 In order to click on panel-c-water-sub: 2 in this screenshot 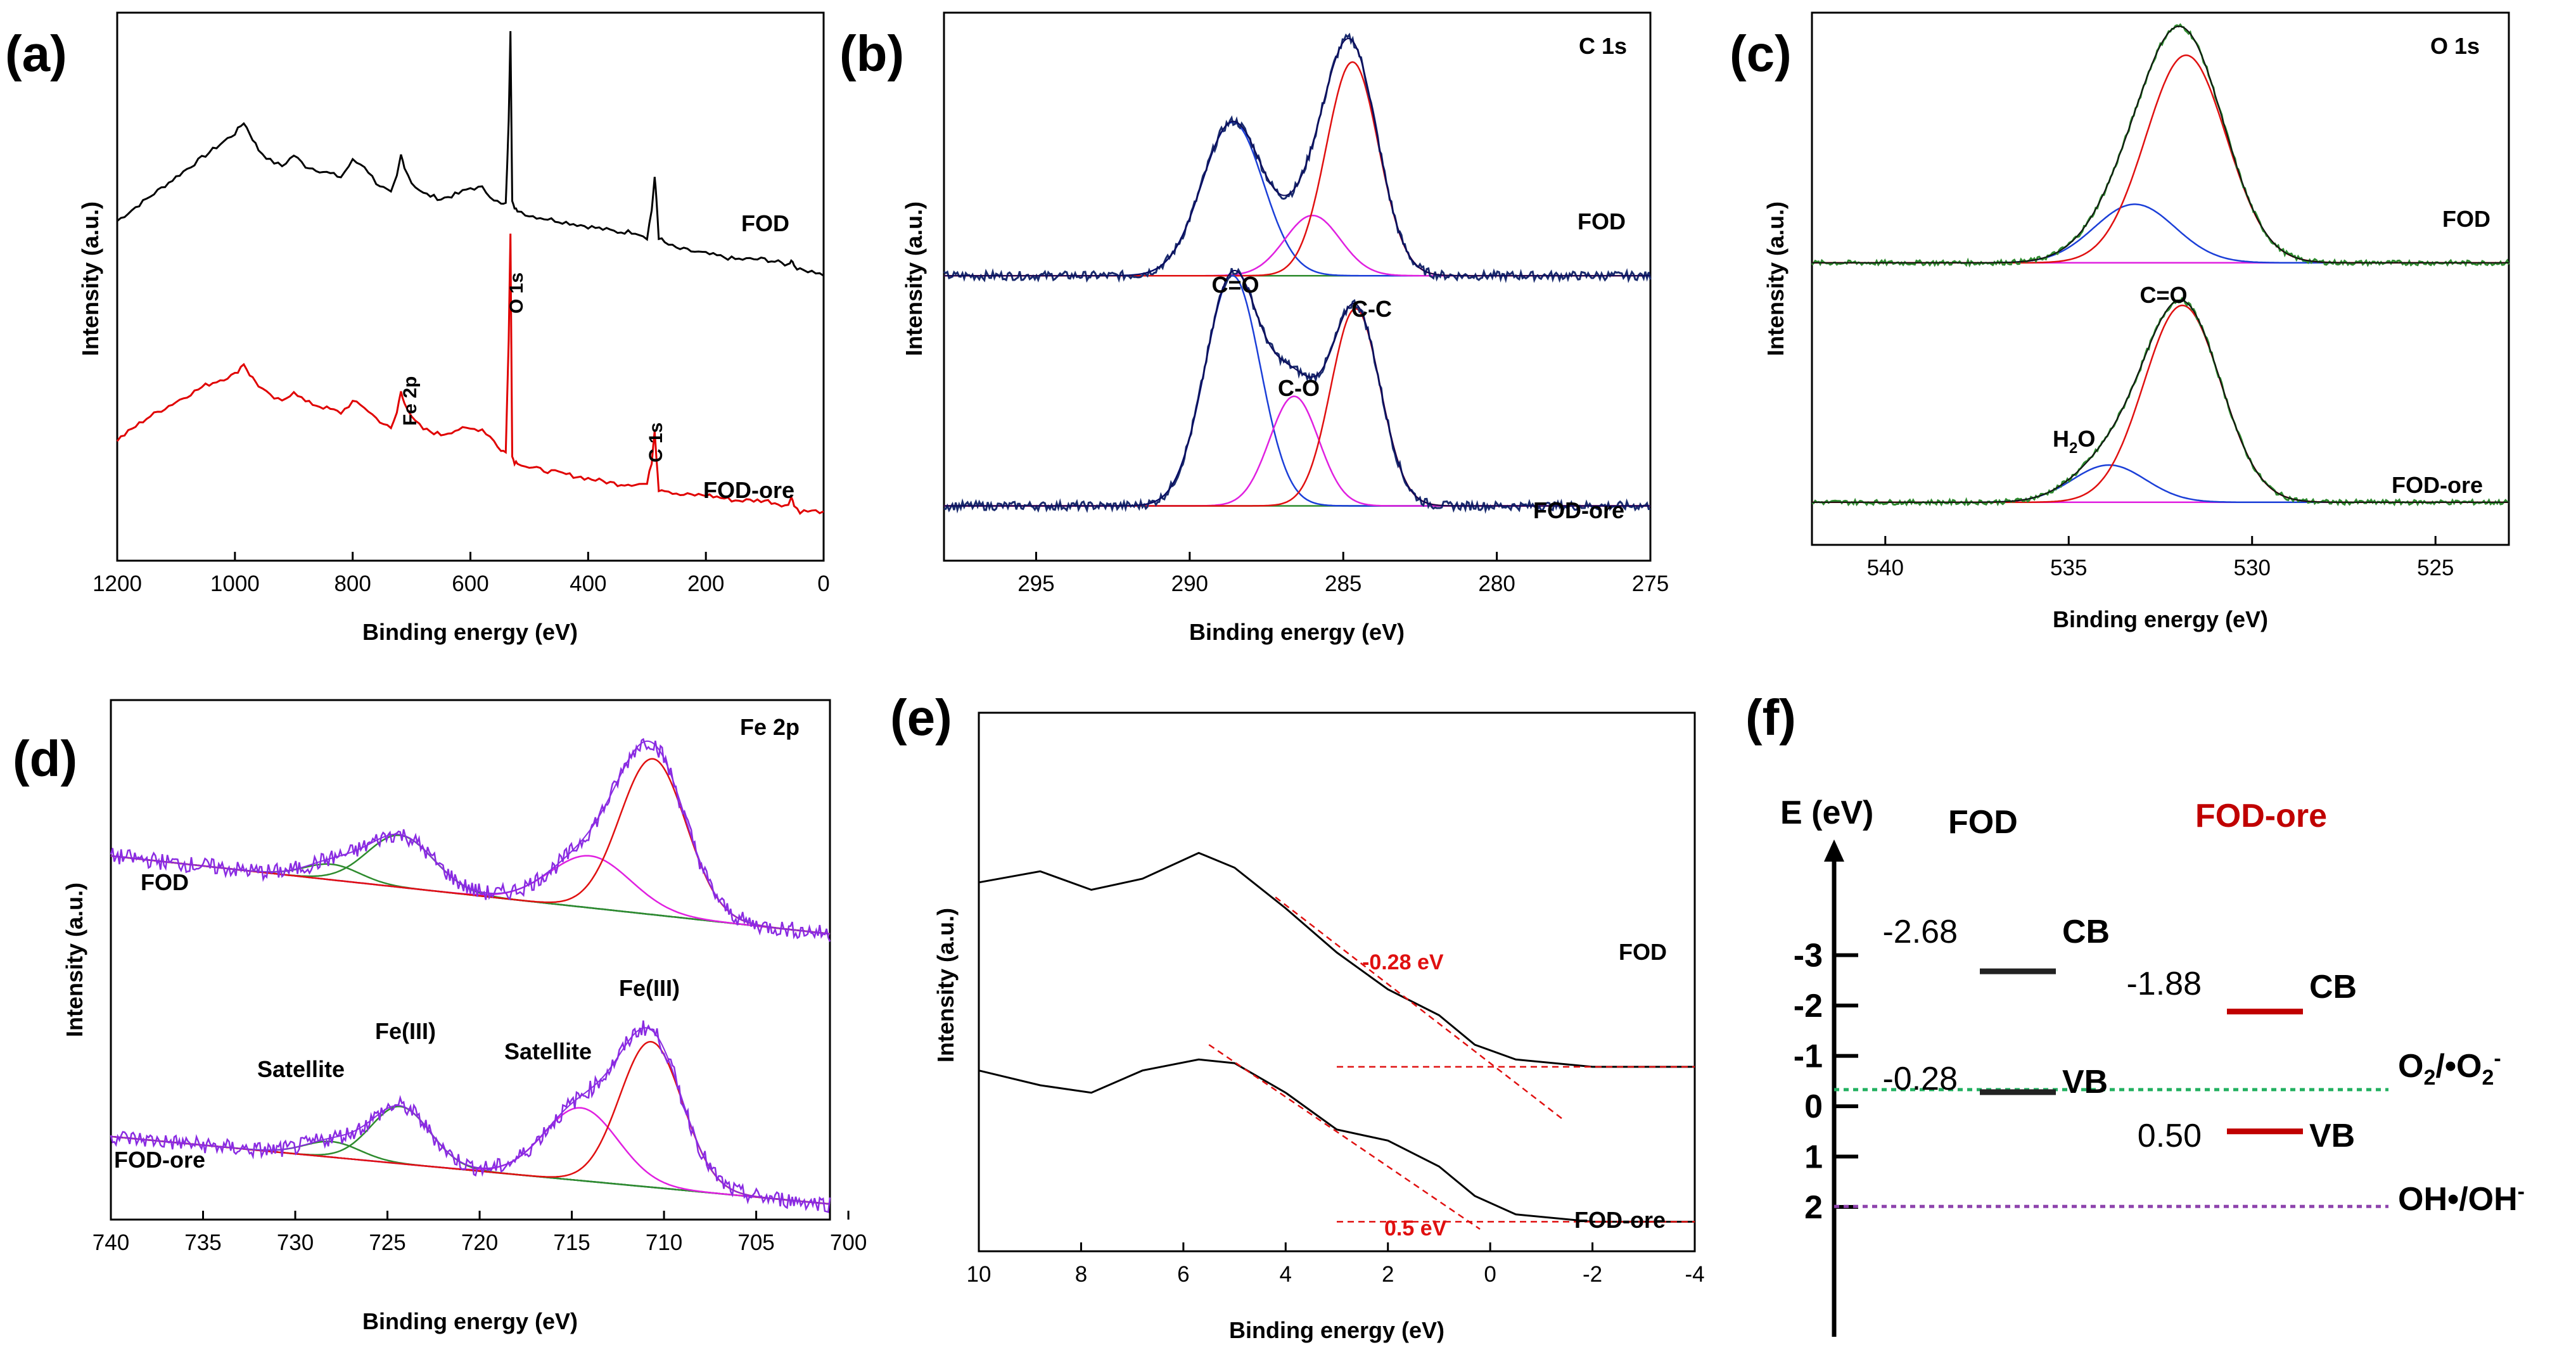, I will do `click(2073, 448)`.